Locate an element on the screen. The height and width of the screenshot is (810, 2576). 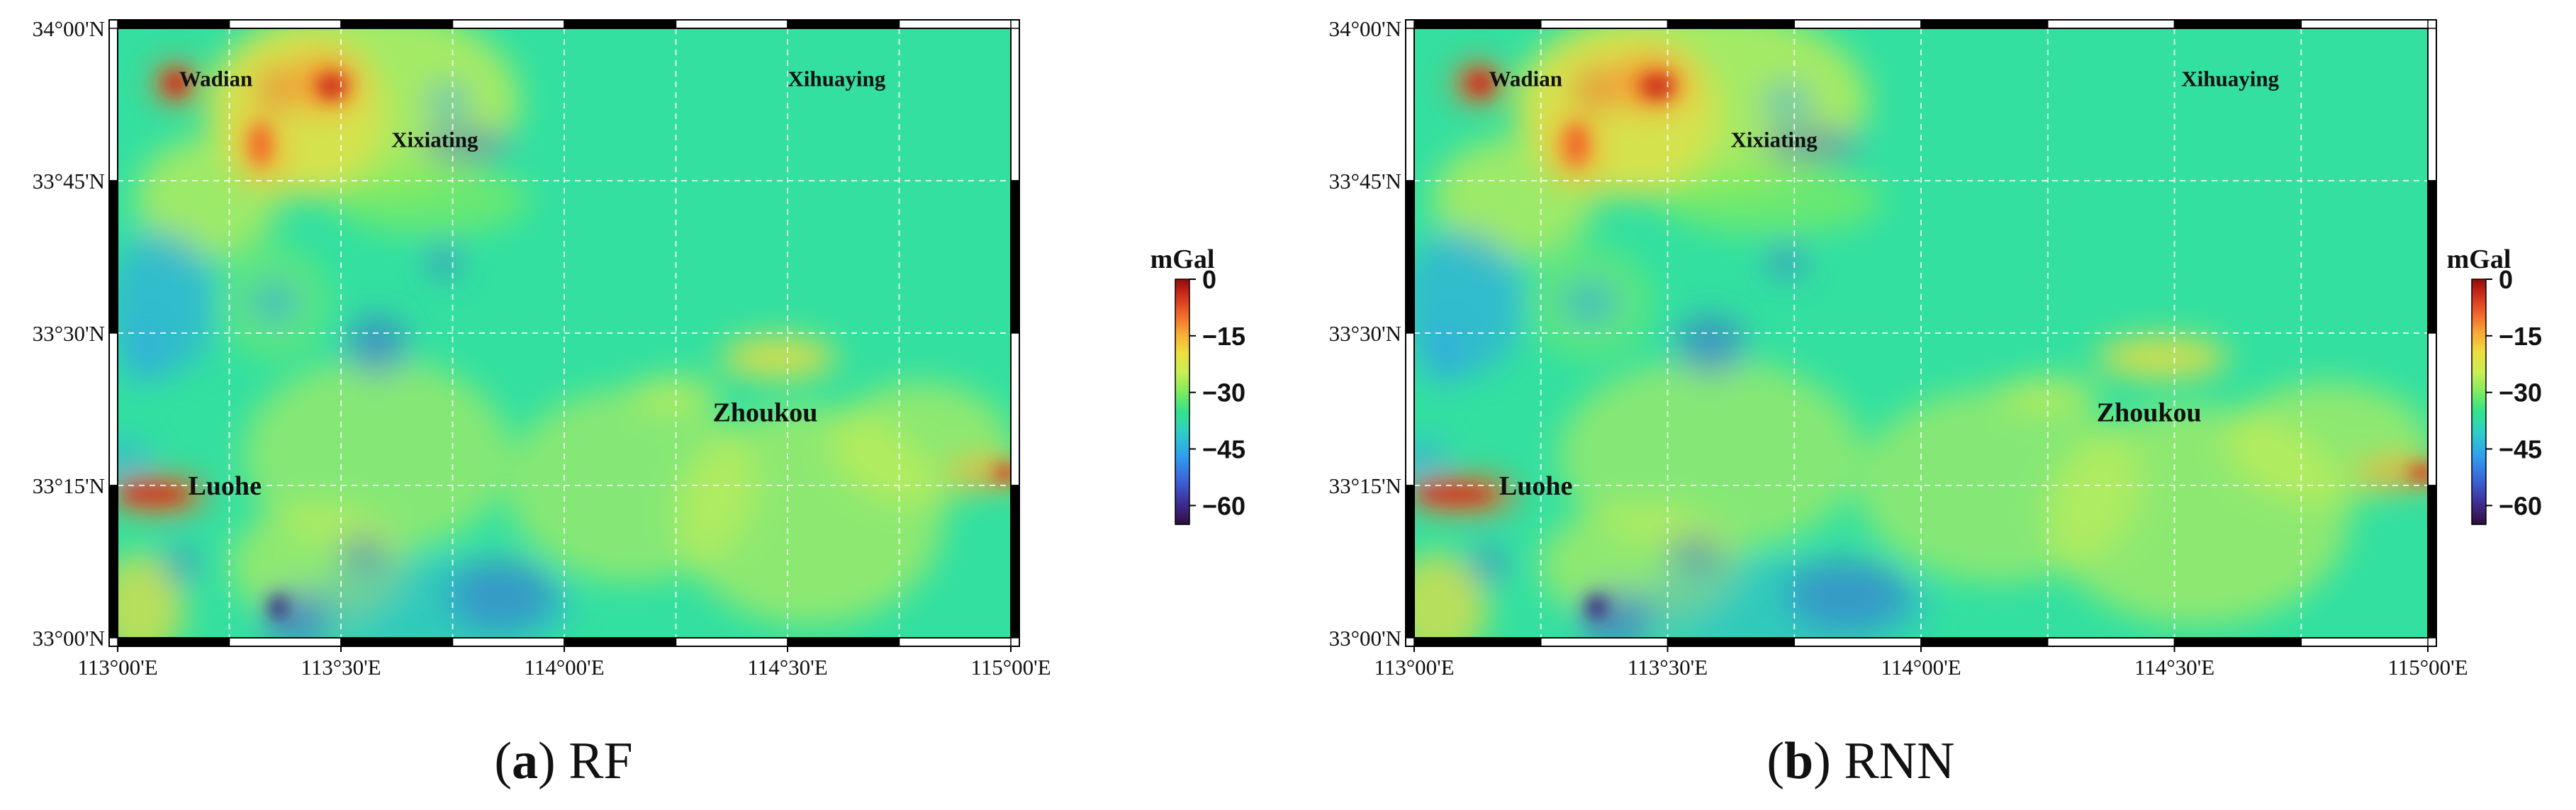
panel-caption-rf: (a) RF is located at coordinates (563, 761).